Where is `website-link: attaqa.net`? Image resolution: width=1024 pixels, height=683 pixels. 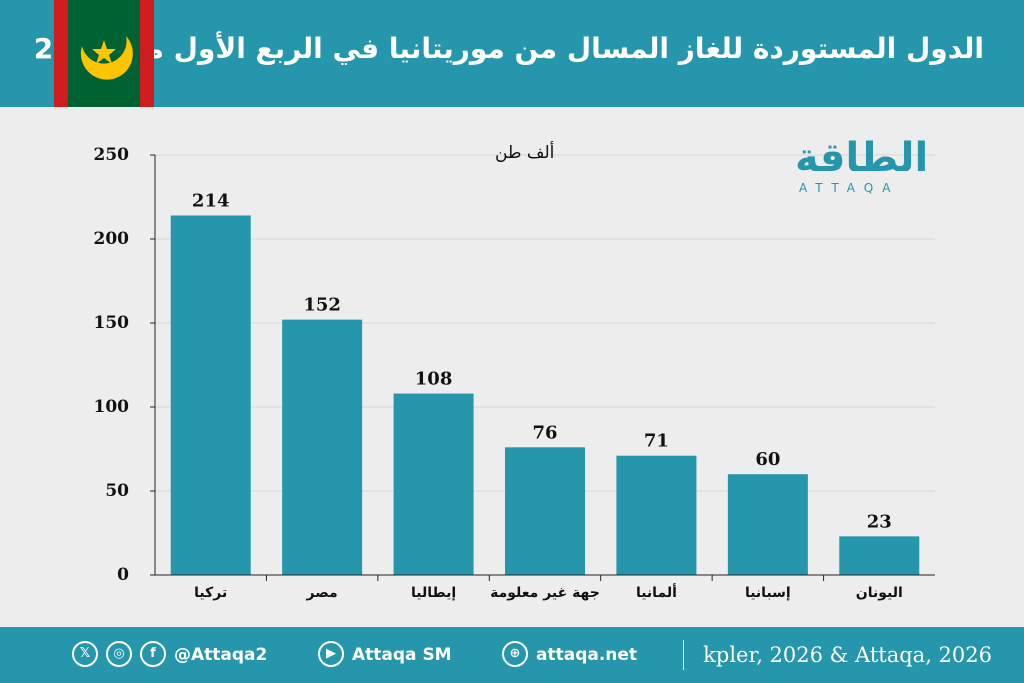
website-link: attaqa.net is located at coordinates (587, 655).